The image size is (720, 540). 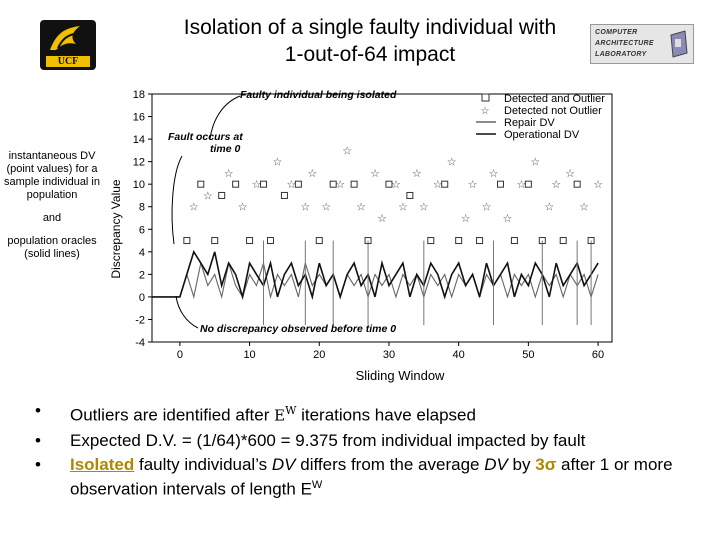 What do you see at coordinates (598, 355) in the screenshot?
I see `x-tick-label: 60` at bounding box center [598, 355].